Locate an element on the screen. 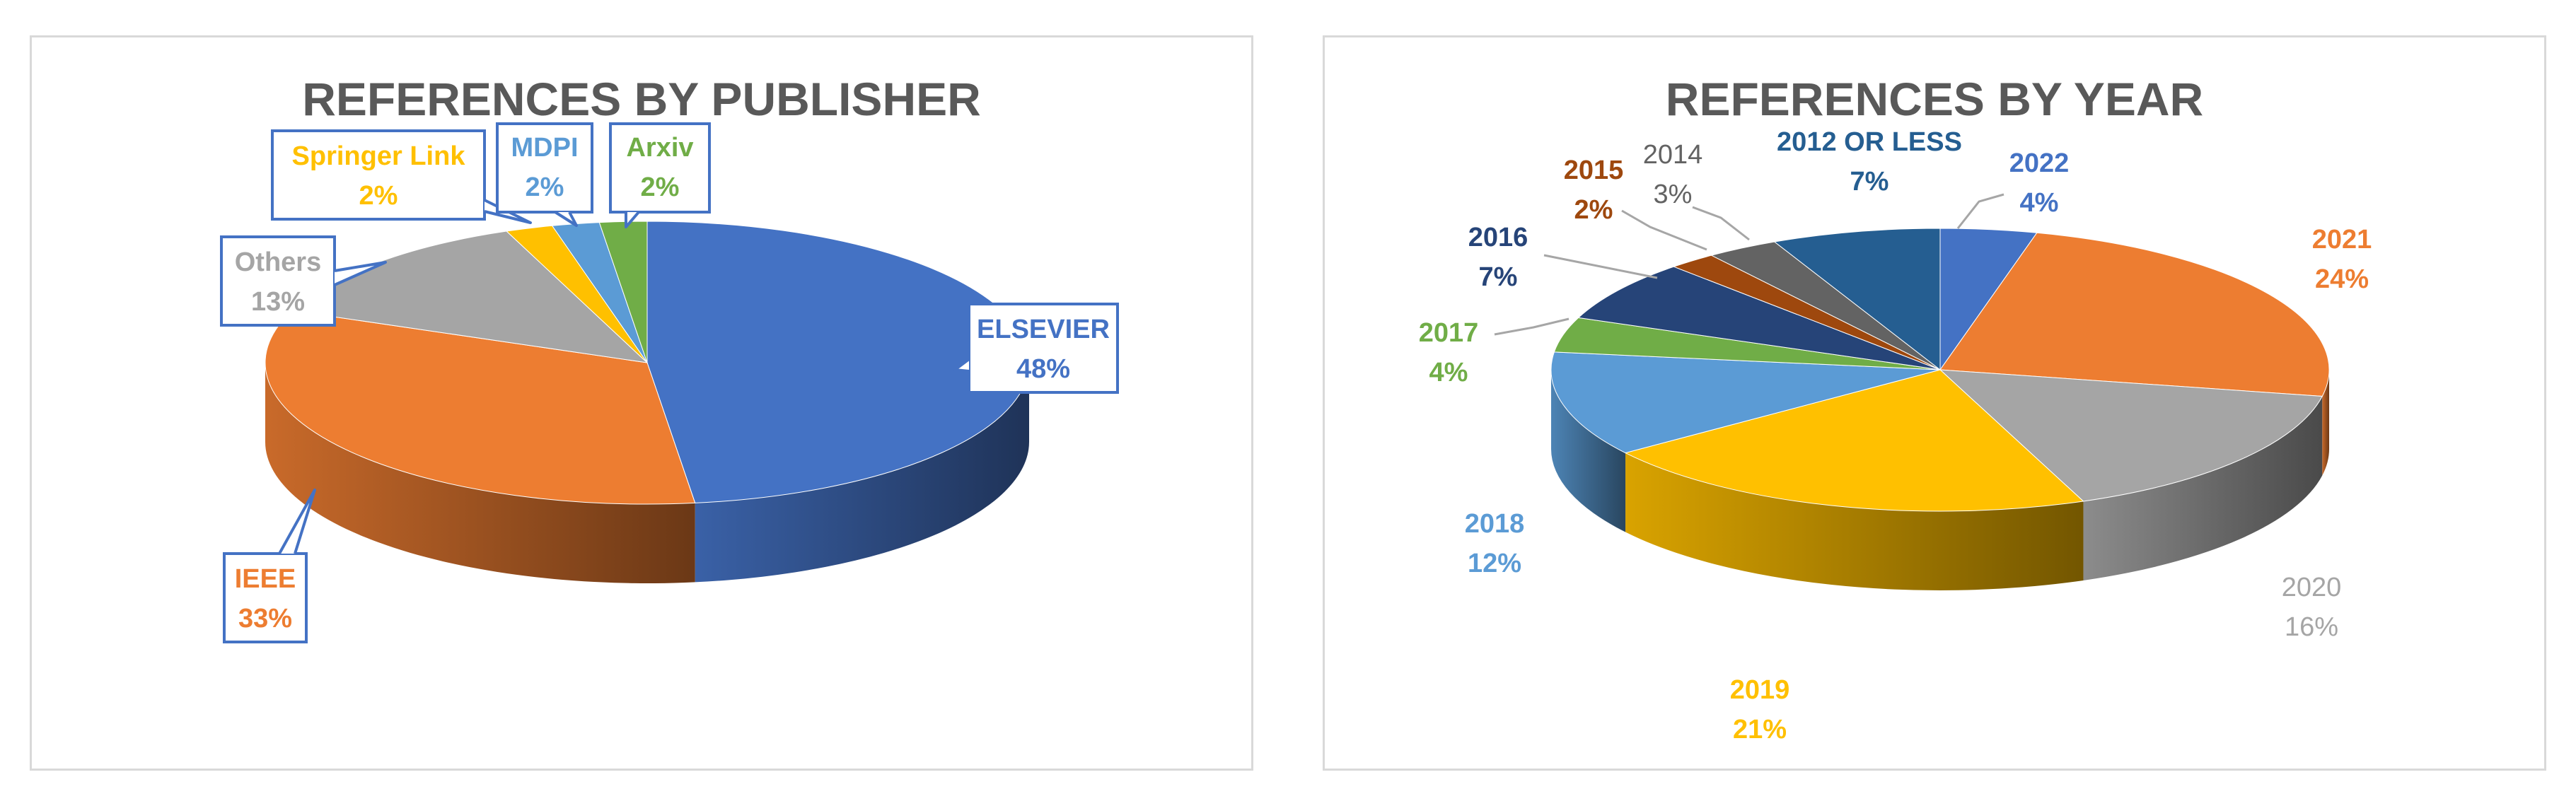 This screenshot has height=806, width=2576. year-value-label: 16% is located at coordinates (2311, 627).